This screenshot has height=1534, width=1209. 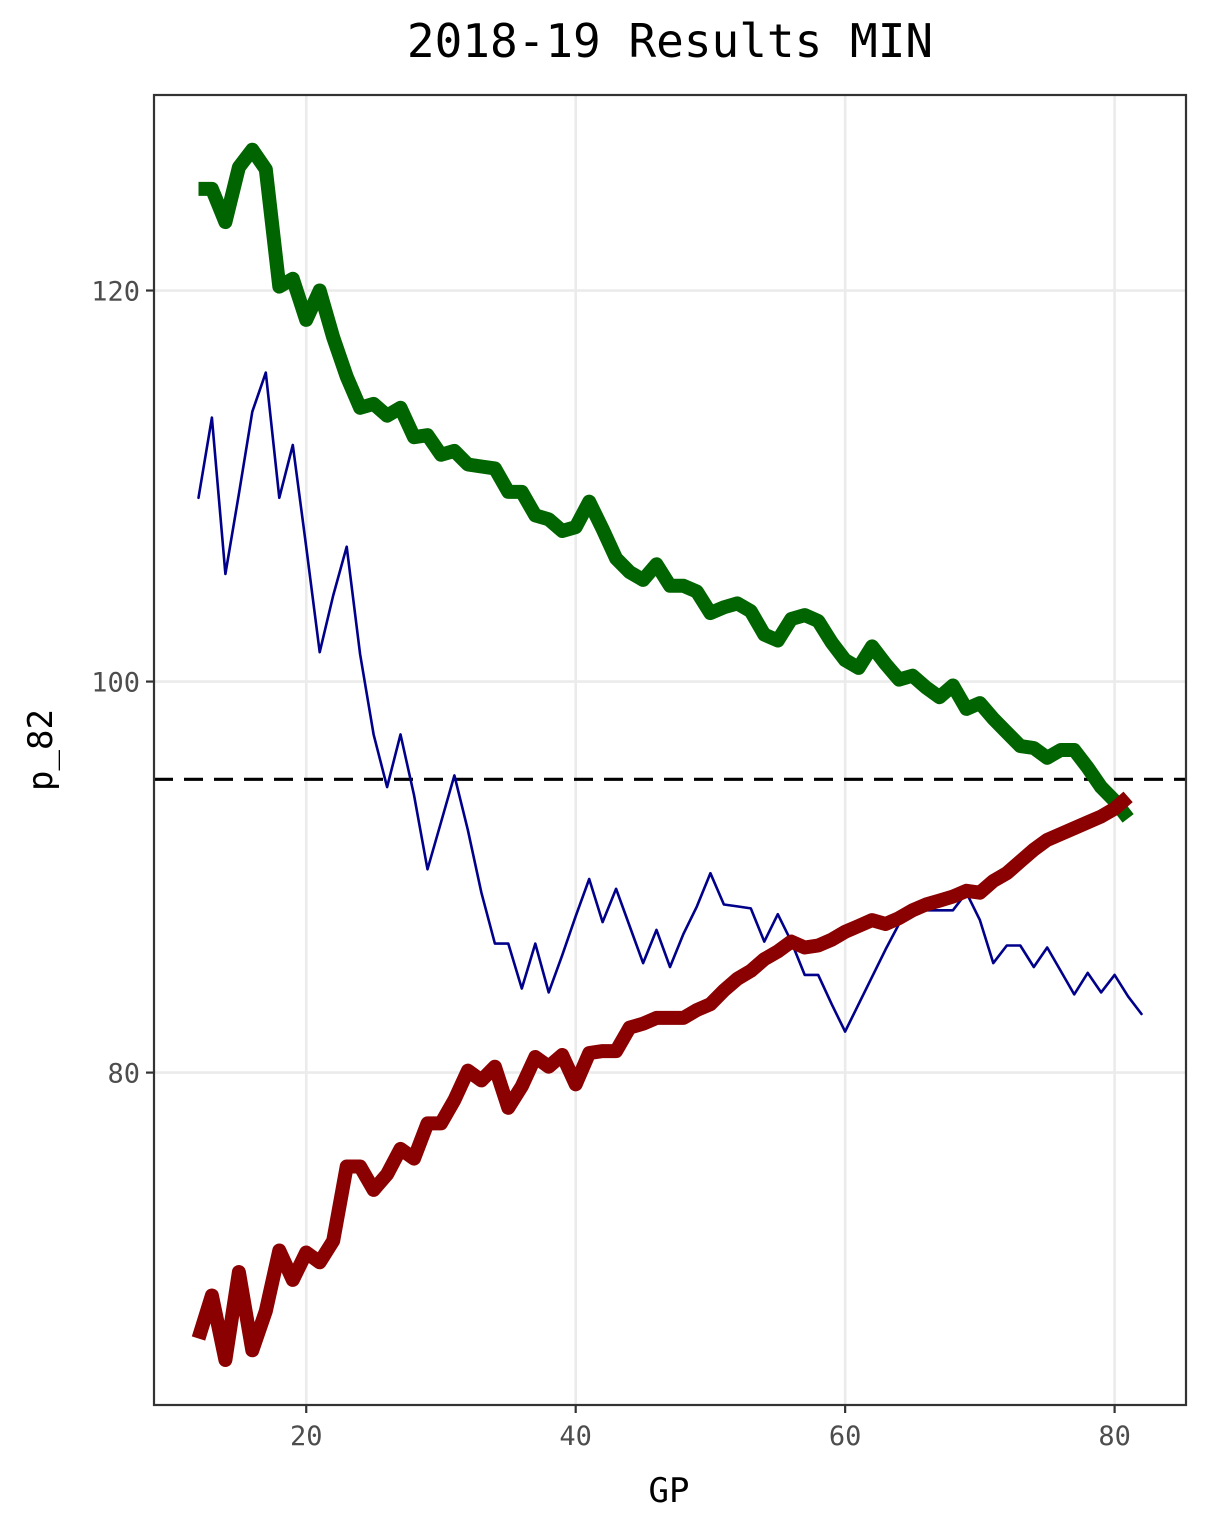 I want to click on x-axis-title: GP, so click(x=669, y=1491).